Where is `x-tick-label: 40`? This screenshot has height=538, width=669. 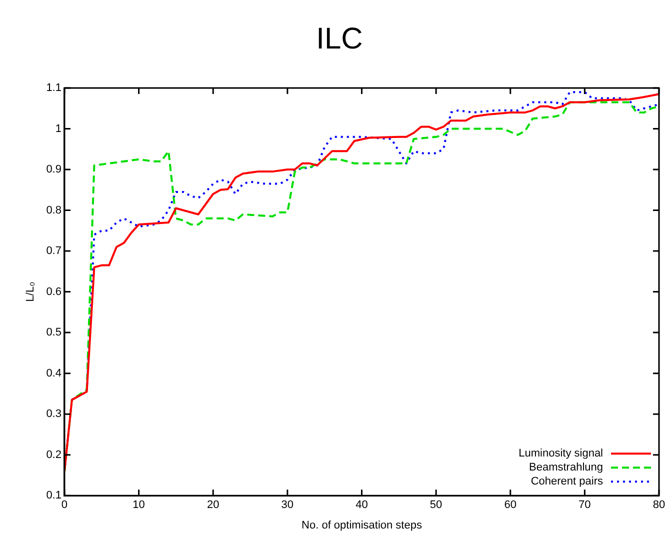
x-tick-label: 40 is located at coordinates (362, 505).